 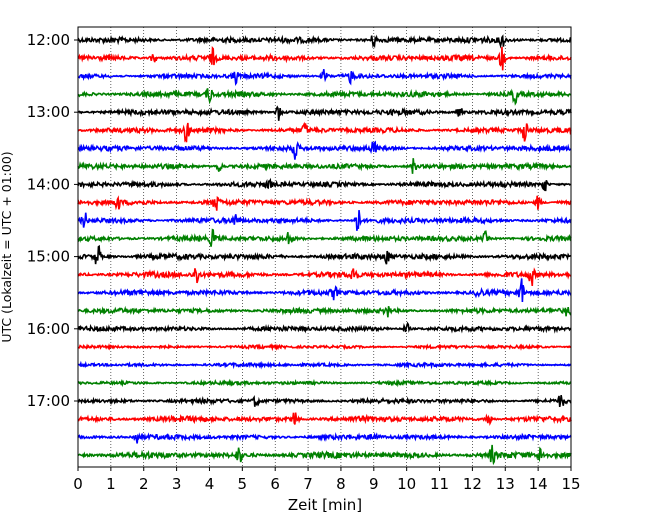 What do you see at coordinates (538, 484) in the screenshot?
I see `x-tick-label: 14` at bounding box center [538, 484].